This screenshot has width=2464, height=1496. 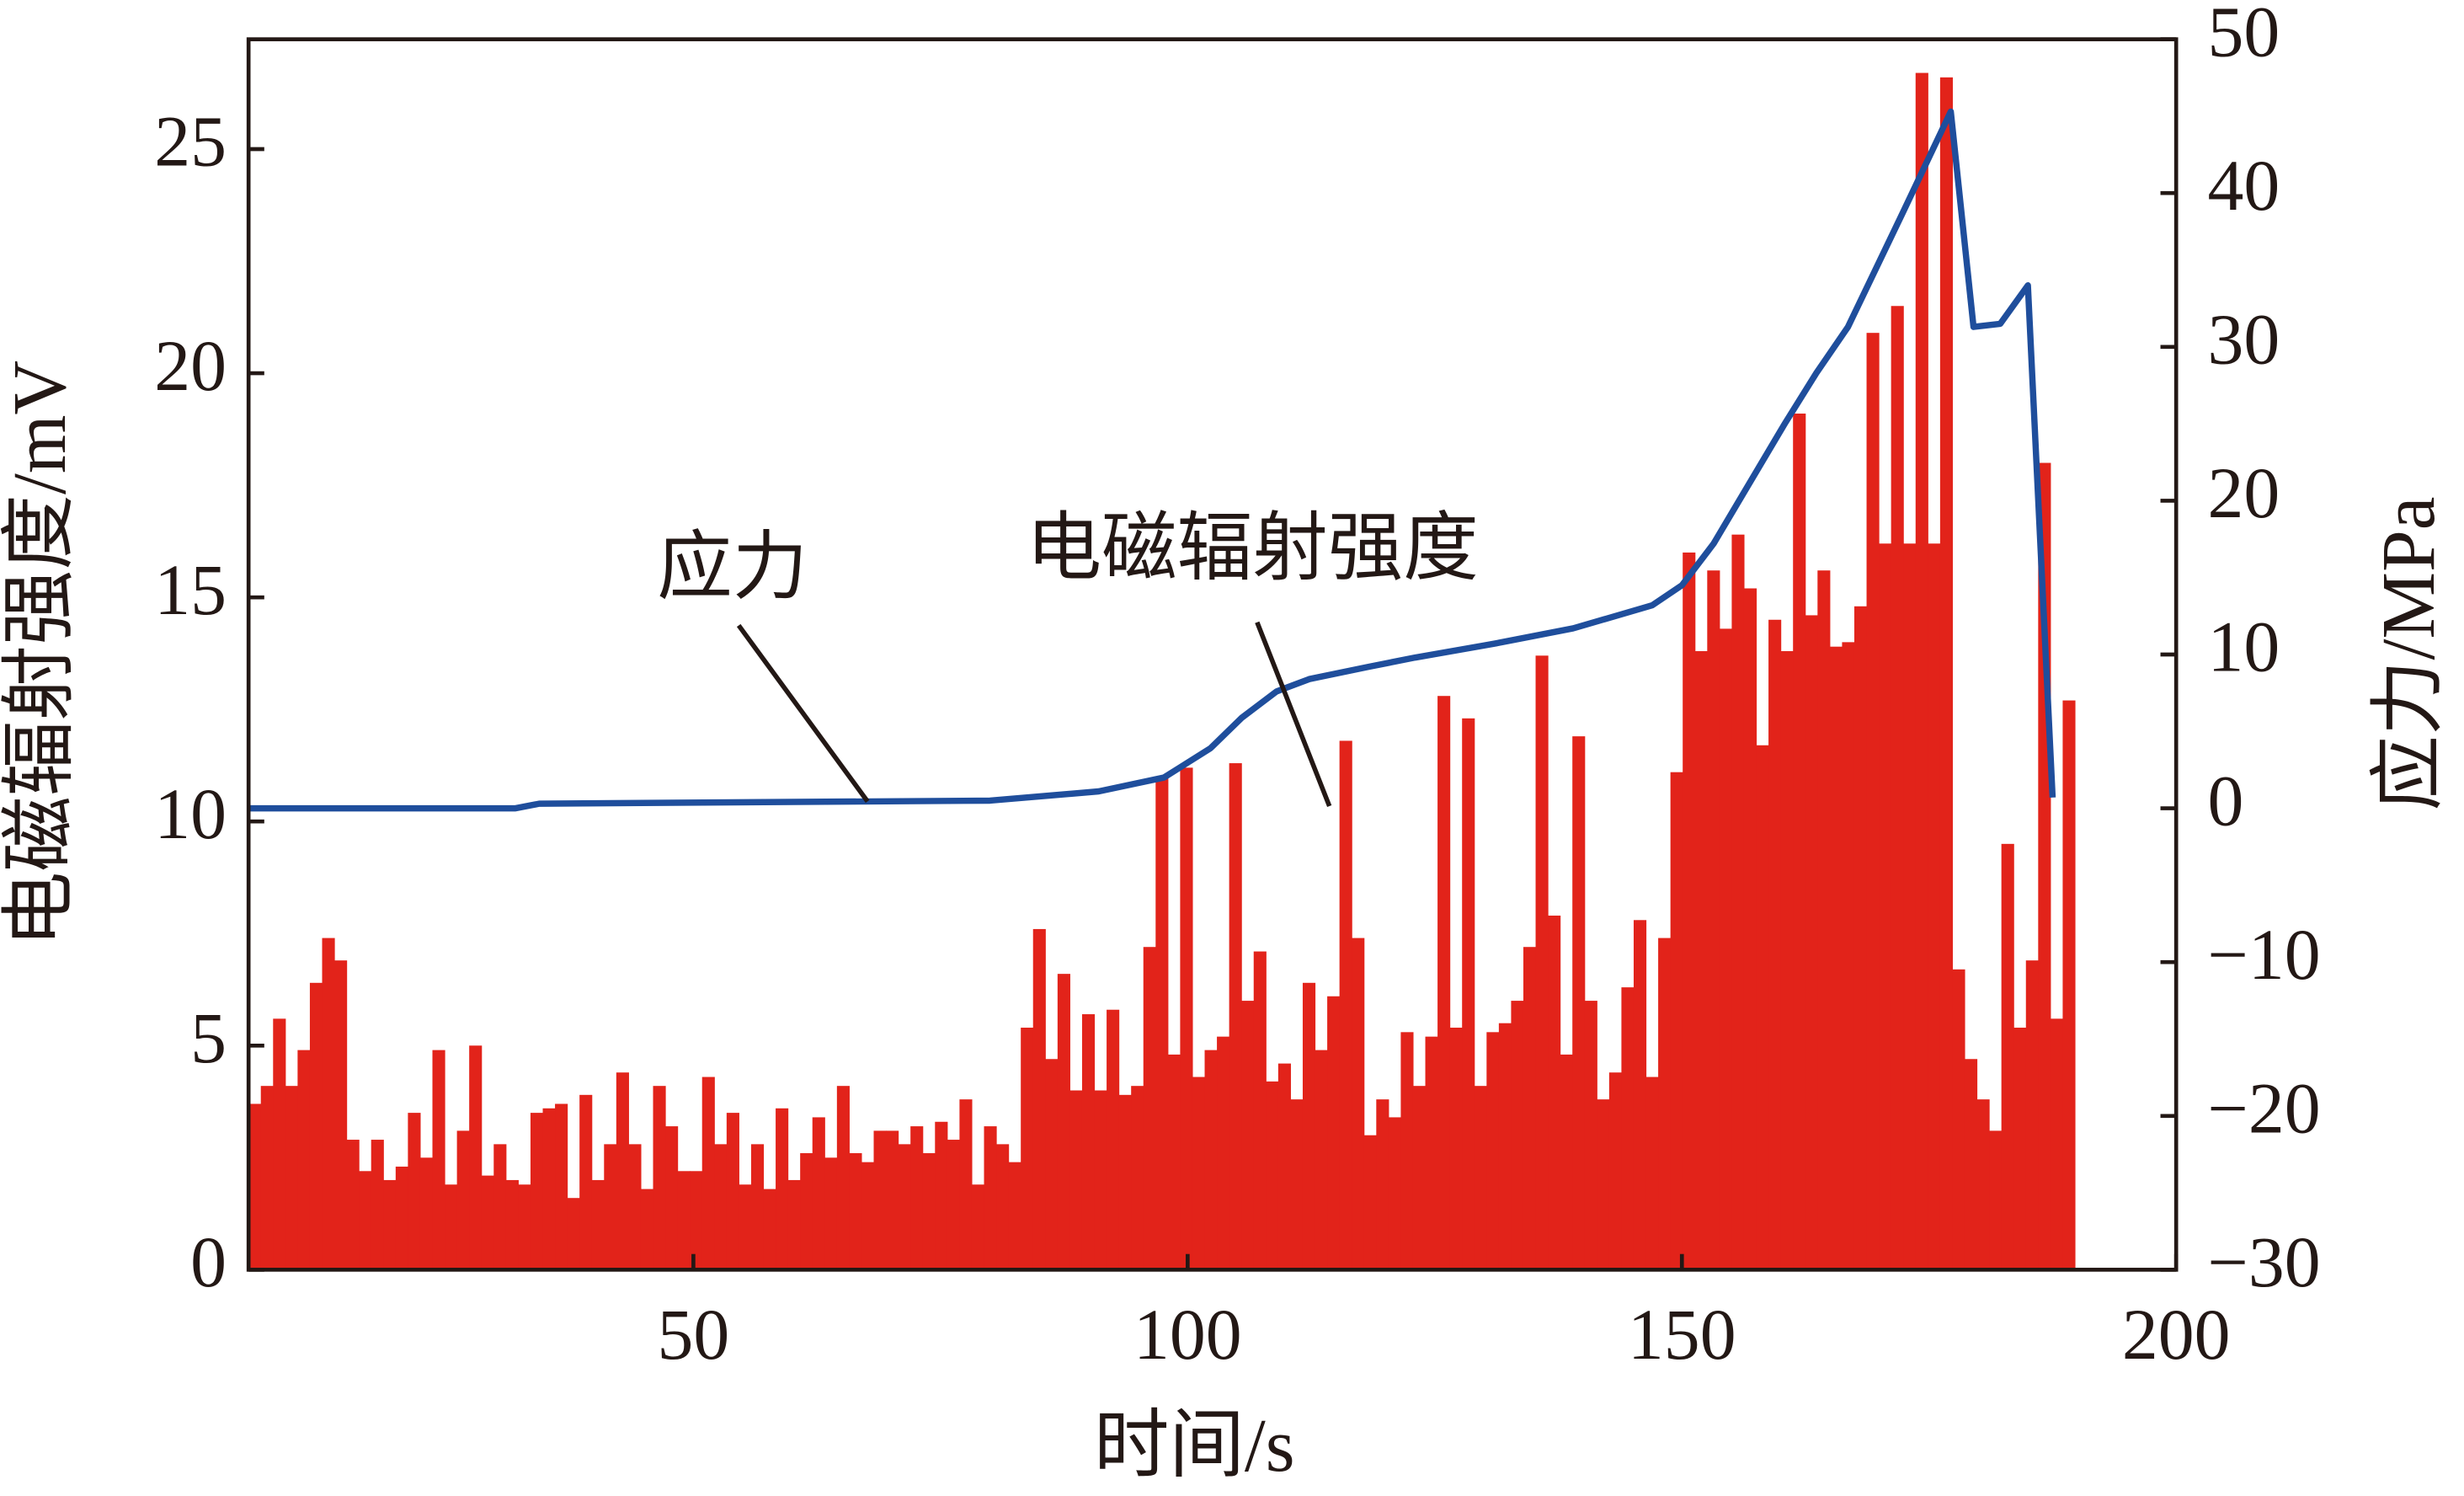 I want to click on y2-tick-label: 50, so click(x=2244, y=36).